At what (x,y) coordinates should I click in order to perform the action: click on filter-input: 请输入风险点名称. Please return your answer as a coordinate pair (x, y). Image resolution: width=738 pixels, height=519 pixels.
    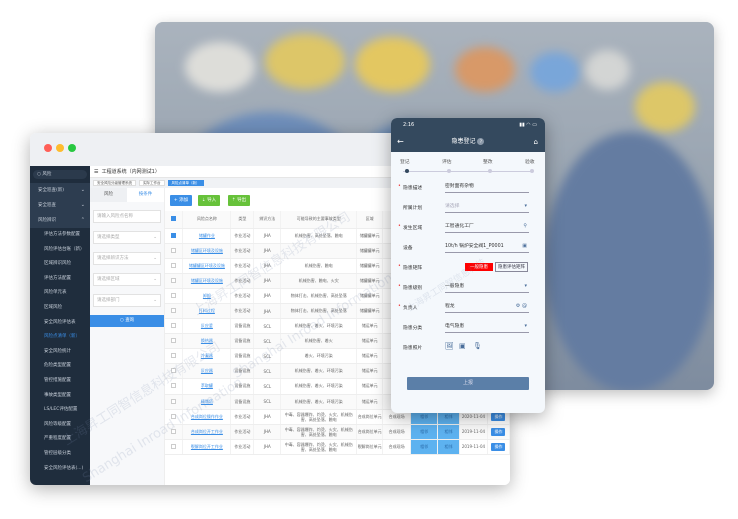
    Looking at the image, I should click on (127, 216).